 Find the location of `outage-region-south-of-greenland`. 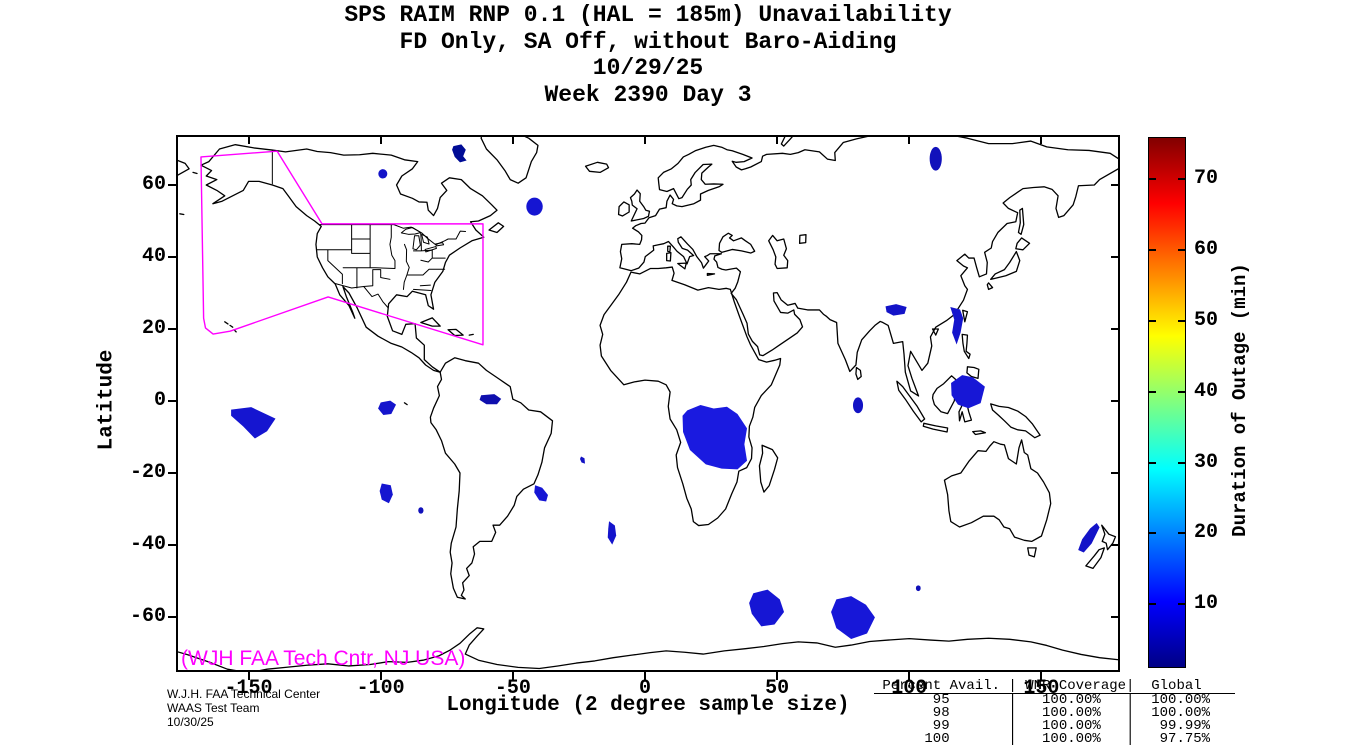

outage-region-south-of-greenland is located at coordinates (534, 206).